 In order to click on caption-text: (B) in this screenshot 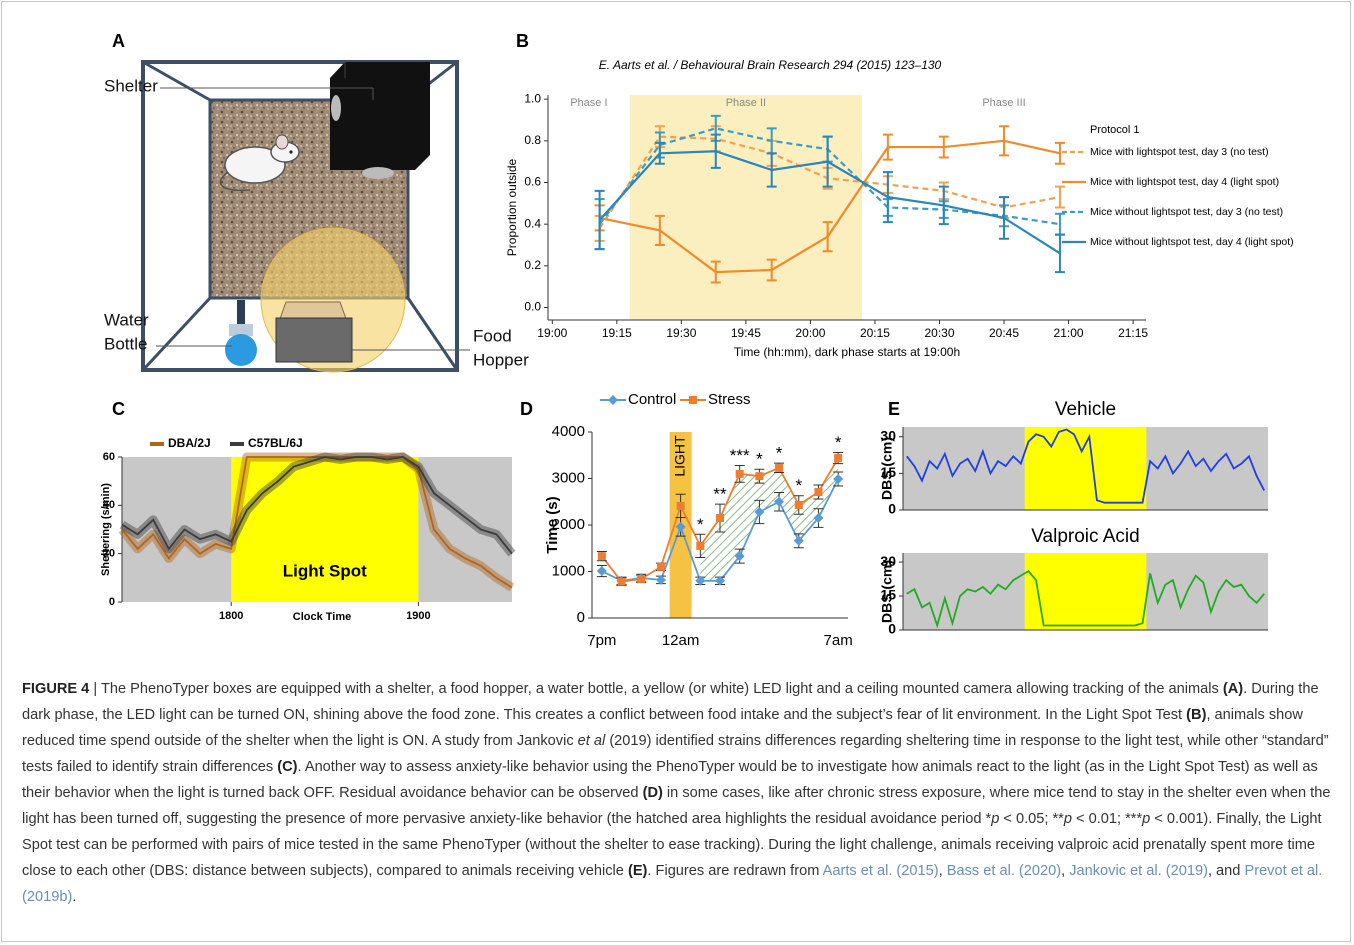, I will do `click(1196, 715)`.